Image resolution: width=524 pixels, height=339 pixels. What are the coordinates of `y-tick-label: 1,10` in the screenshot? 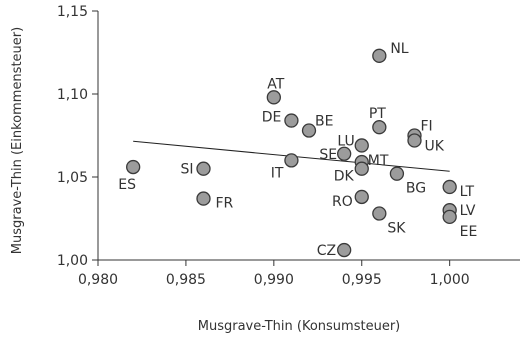 It's located at (72, 95).